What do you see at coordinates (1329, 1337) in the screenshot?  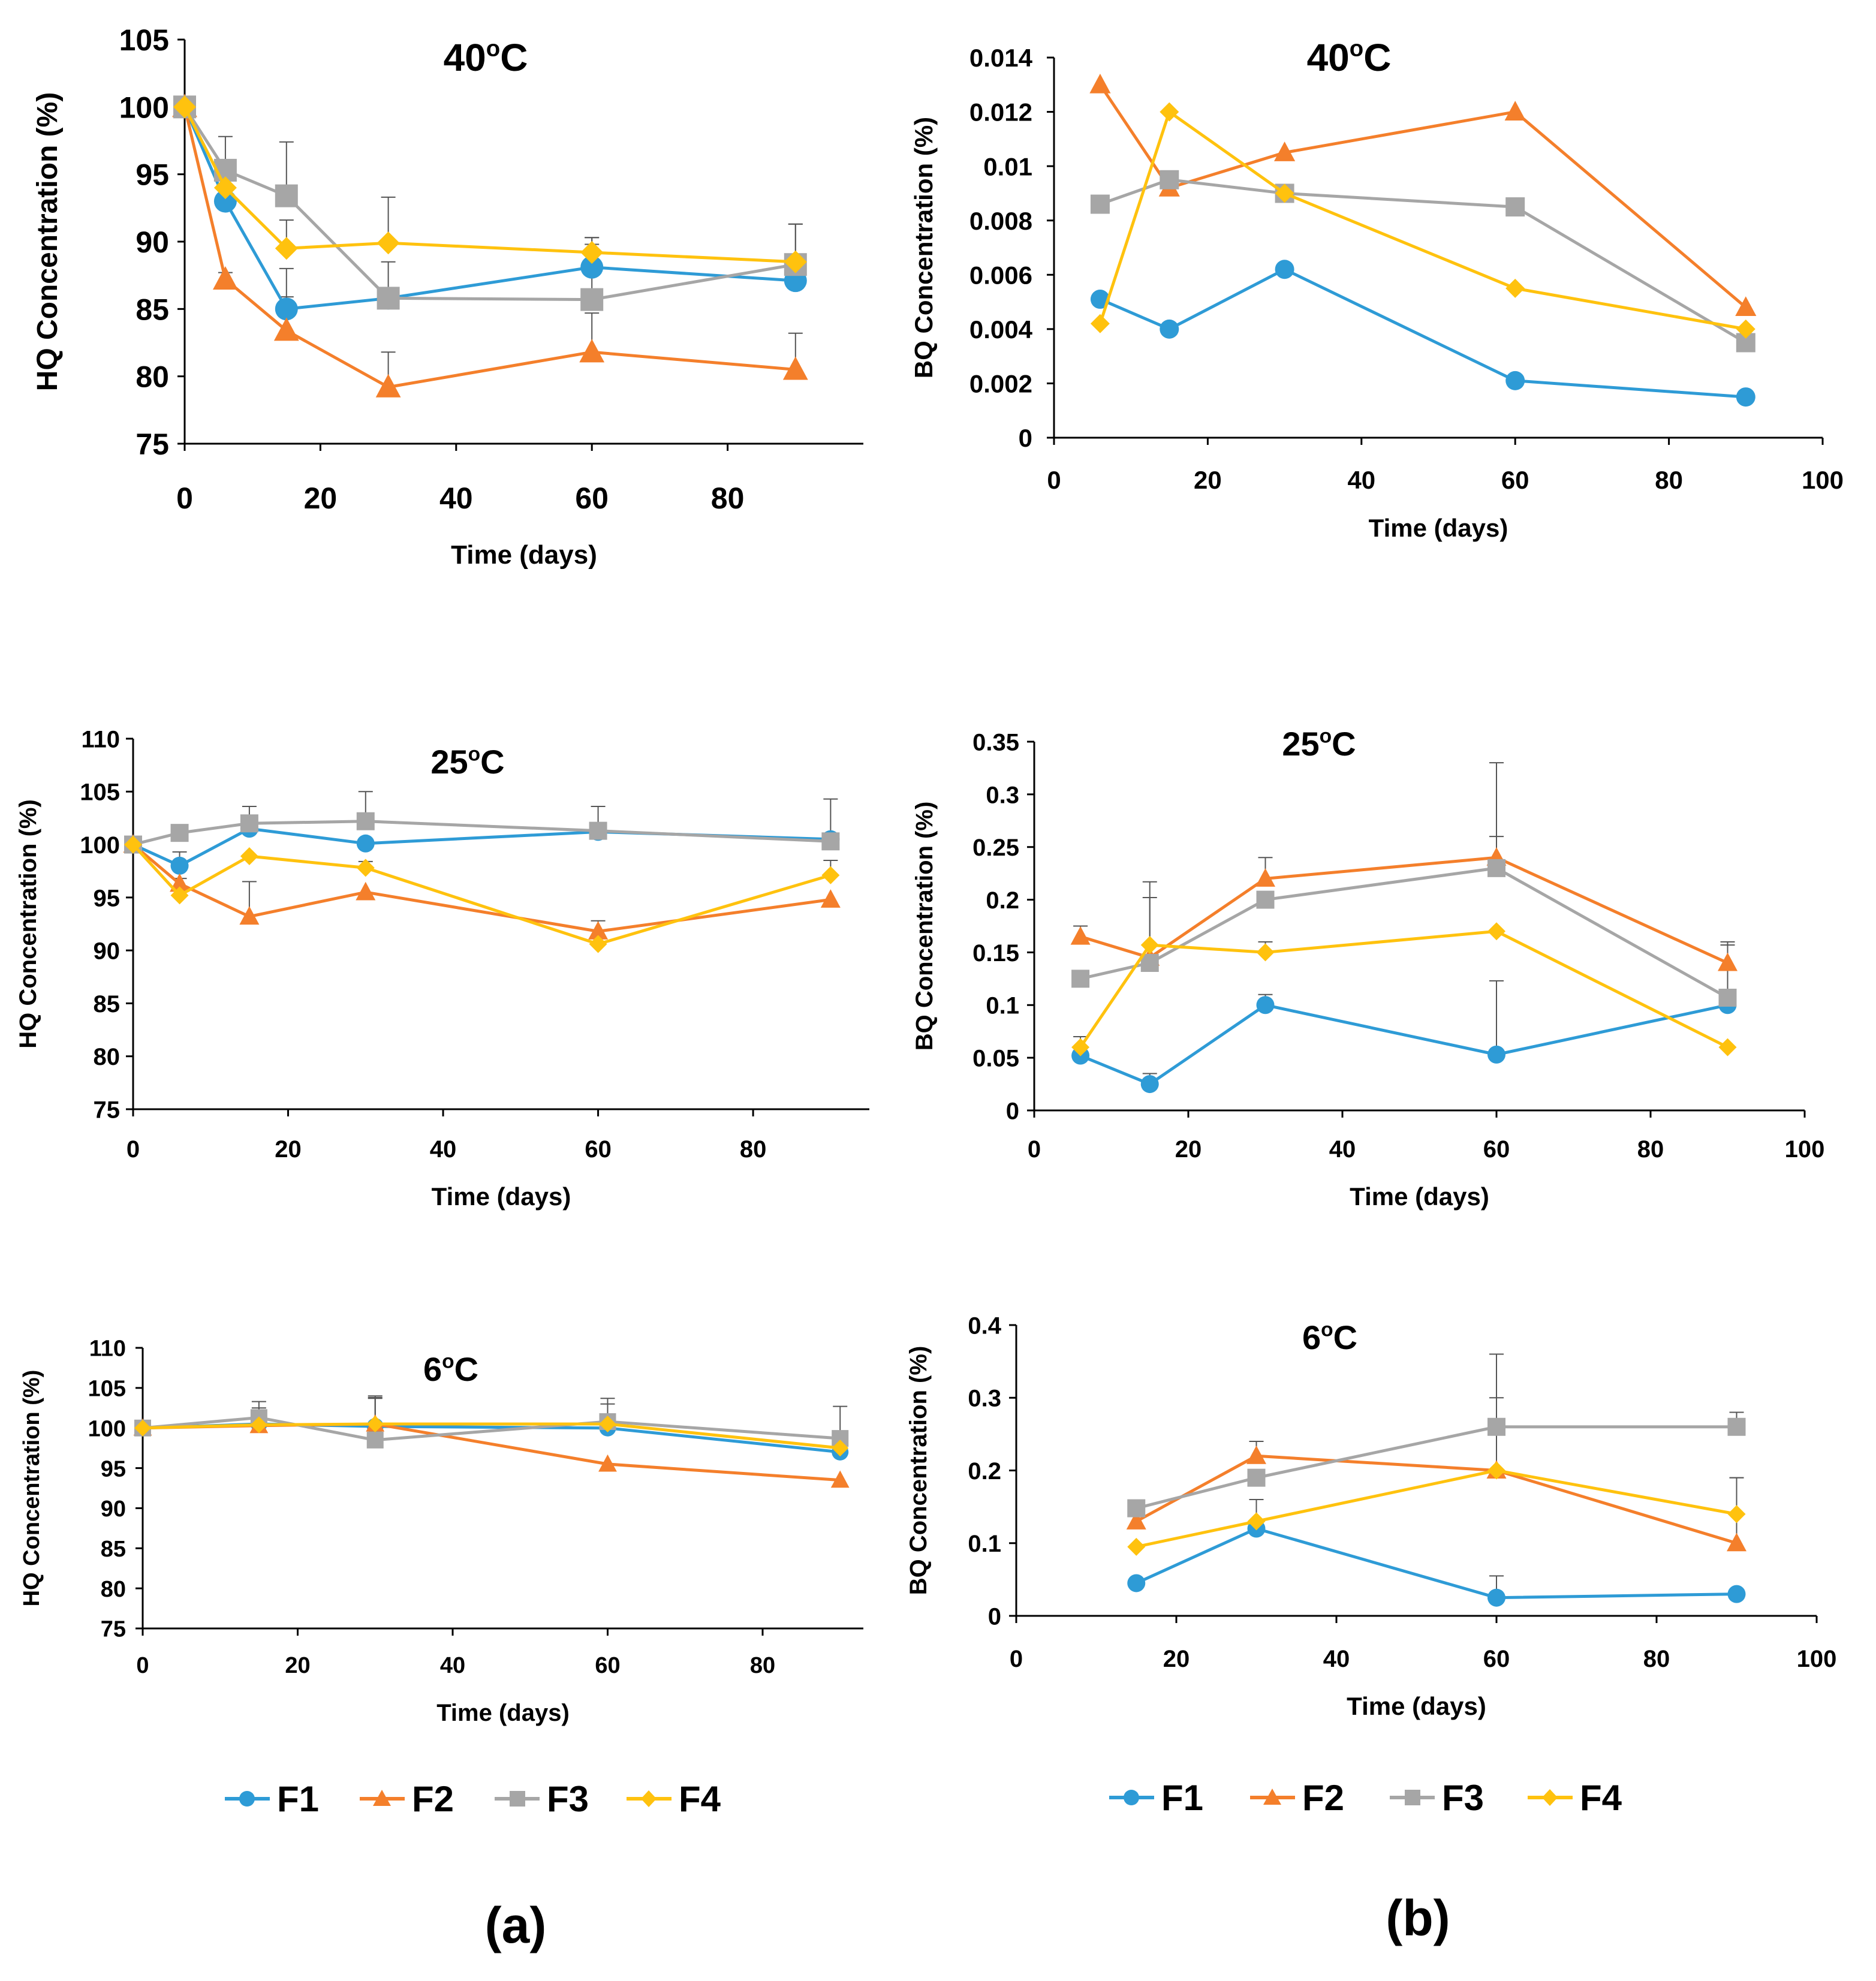 I see `chart-title: 6oC` at bounding box center [1329, 1337].